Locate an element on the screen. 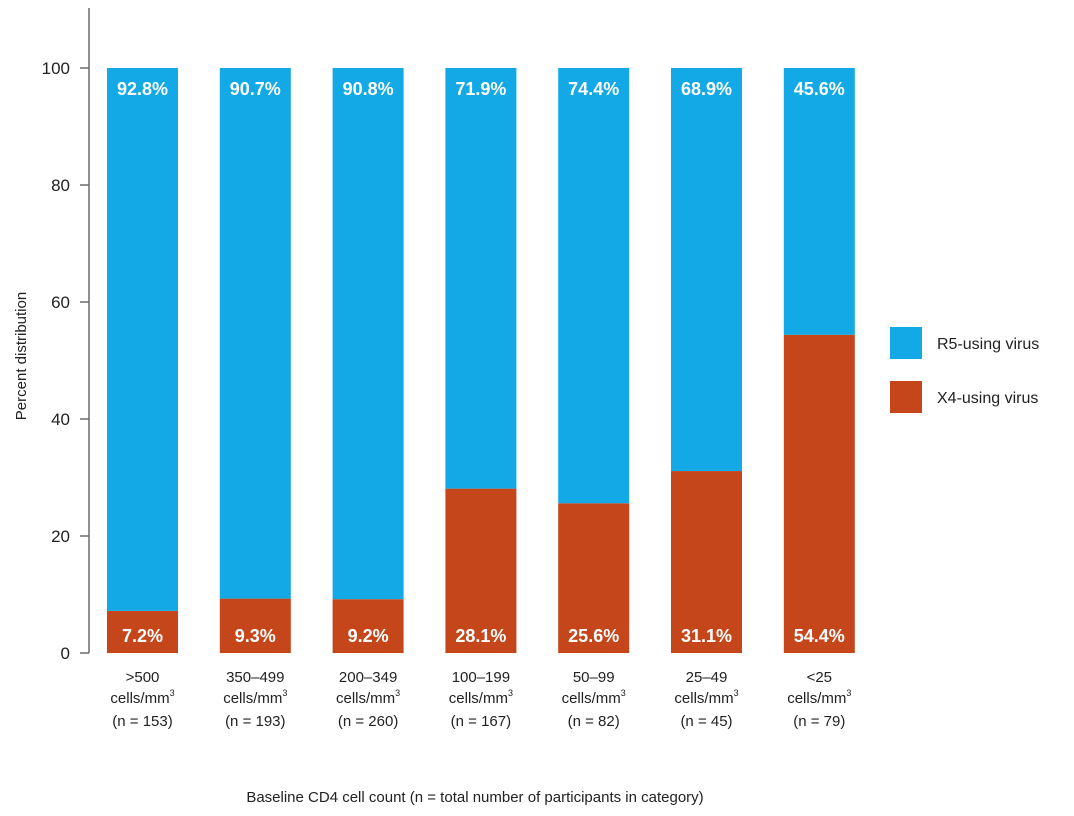 This screenshot has height=816, width=1074. category-label-n-6: (n = 79) is located at coordinates (819, 721).